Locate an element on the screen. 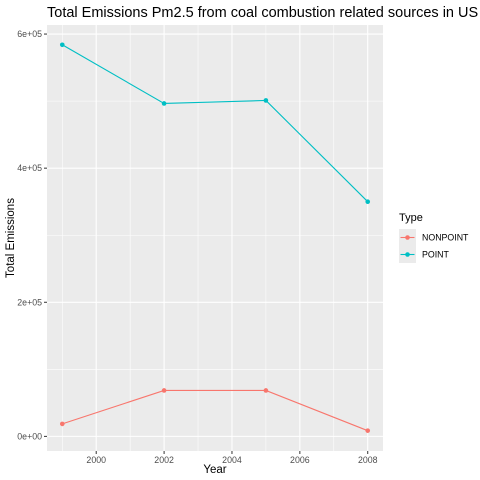 This screenshot has width=480, height=480. x-tick-label: 2008 is located at coordinates (368, 460).